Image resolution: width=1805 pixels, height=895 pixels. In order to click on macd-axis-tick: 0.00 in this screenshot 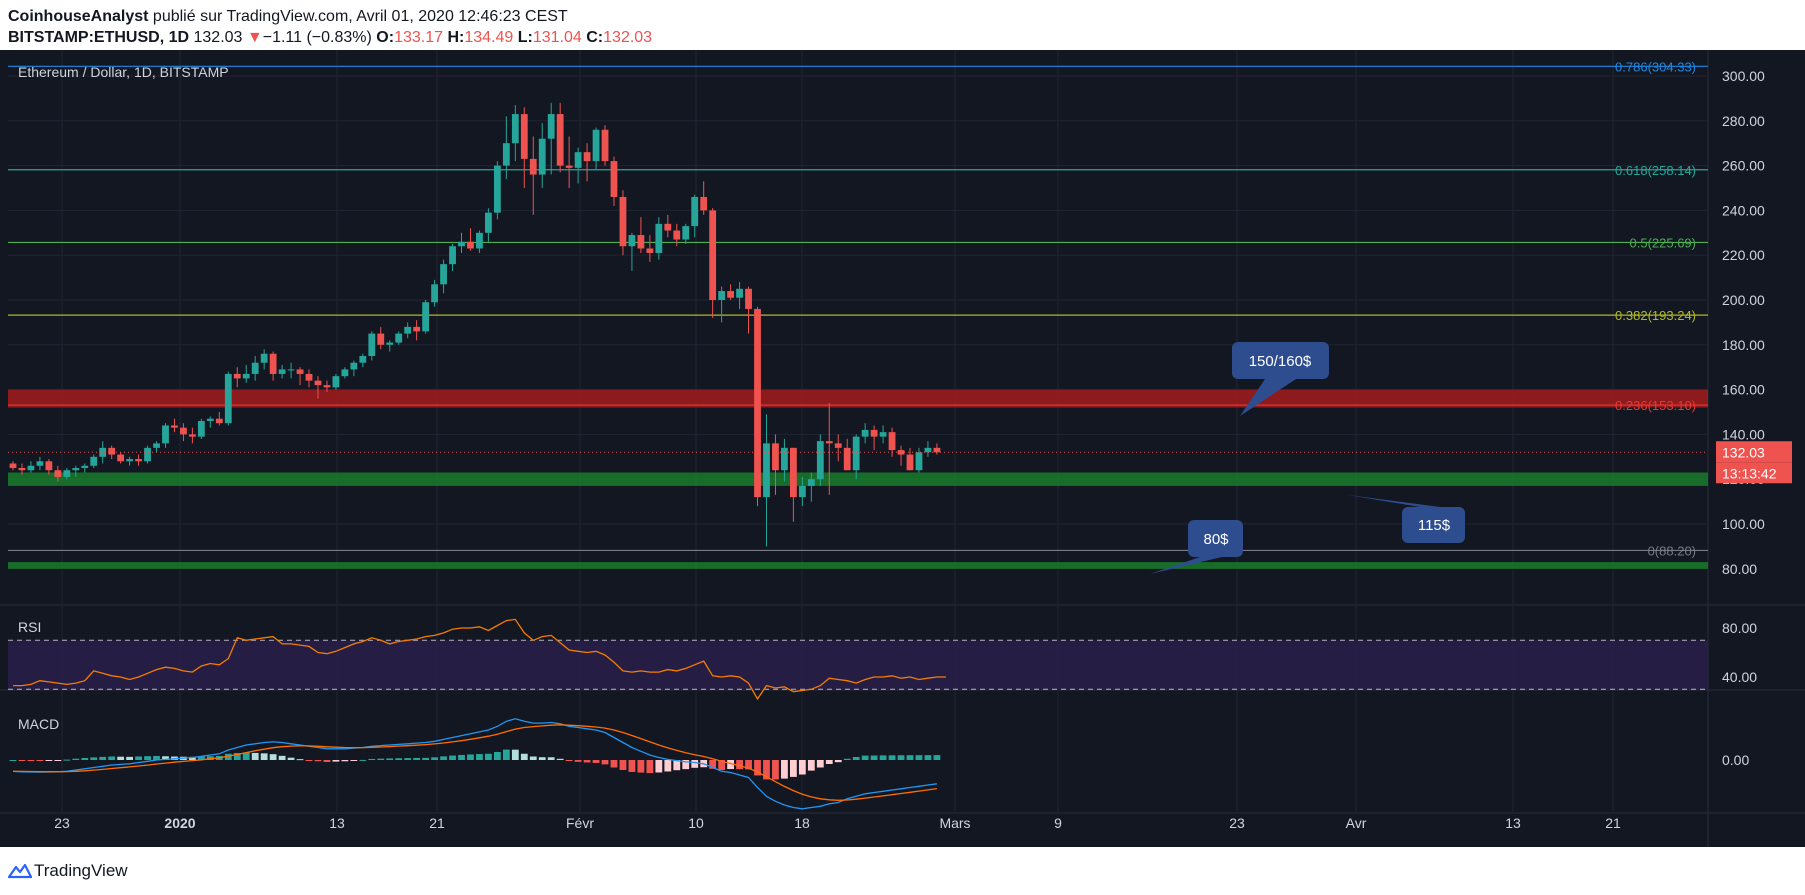, I will do `click(1735, 760)`.